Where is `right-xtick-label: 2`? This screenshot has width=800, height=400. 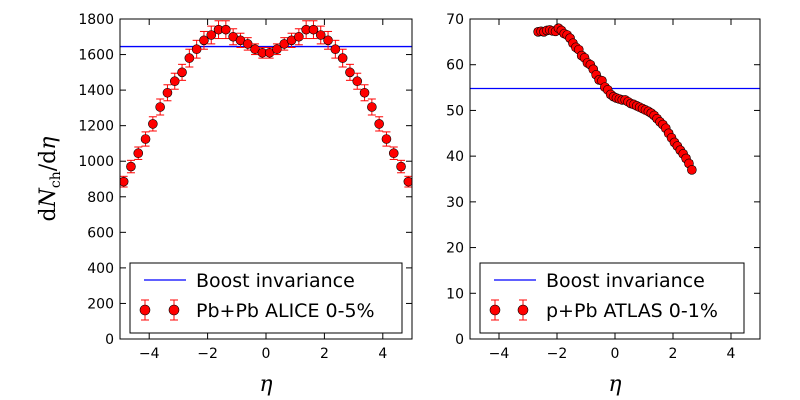
right-xtick-label: 2 is located at coordinates (673, 354).